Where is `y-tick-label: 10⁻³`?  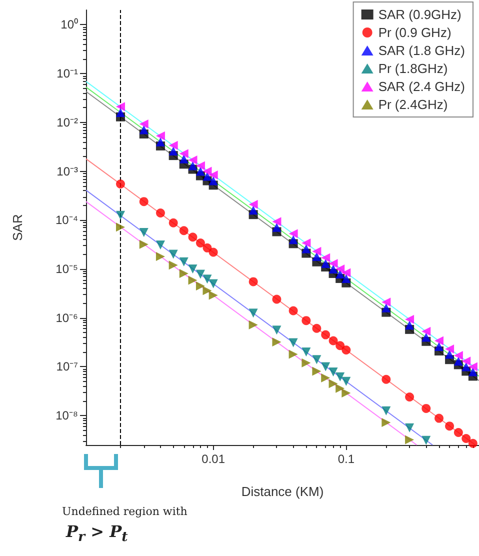
y-tick-label: 10⁻³ is located at coordinates (67, 171).